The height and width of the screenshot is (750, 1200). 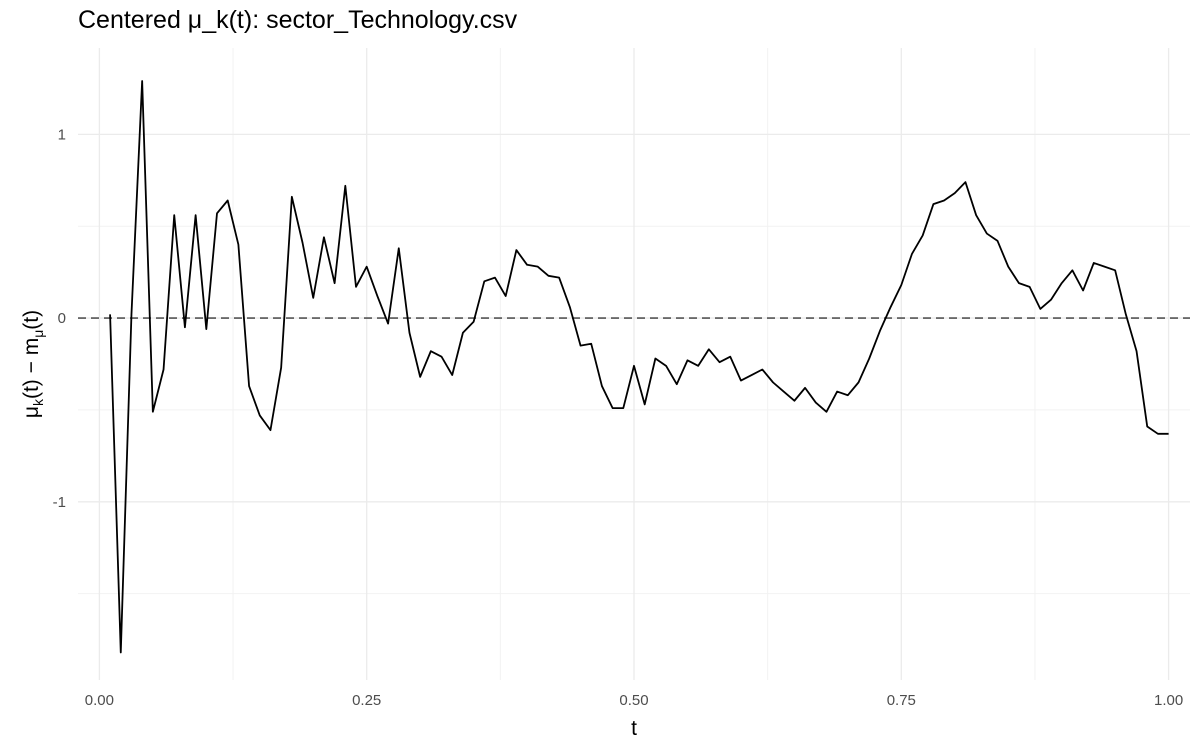 I want to click on x-tick-label: 0.25, so click(x=366, y=700).